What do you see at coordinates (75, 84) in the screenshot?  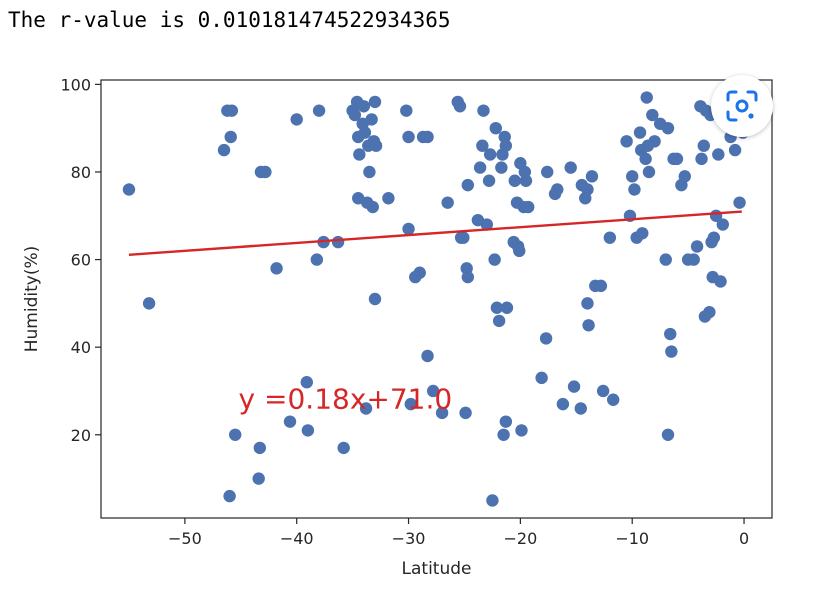 I see `y-tick-label: 100` at bounding box center [75, 84].